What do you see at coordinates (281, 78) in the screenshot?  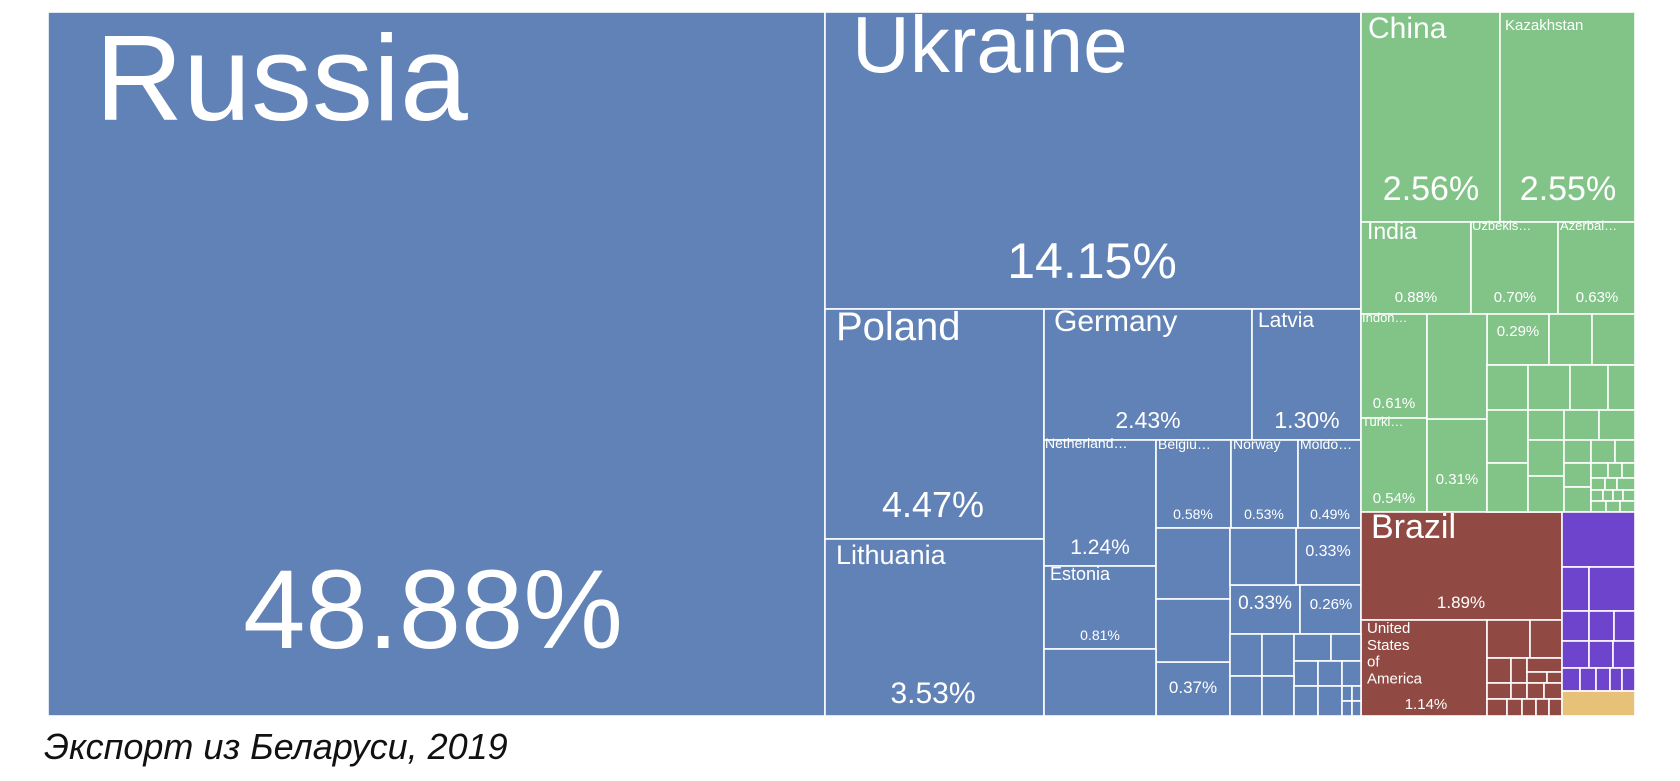 I see `tile-russia-name: Russia` at bounding box center [281, 78].